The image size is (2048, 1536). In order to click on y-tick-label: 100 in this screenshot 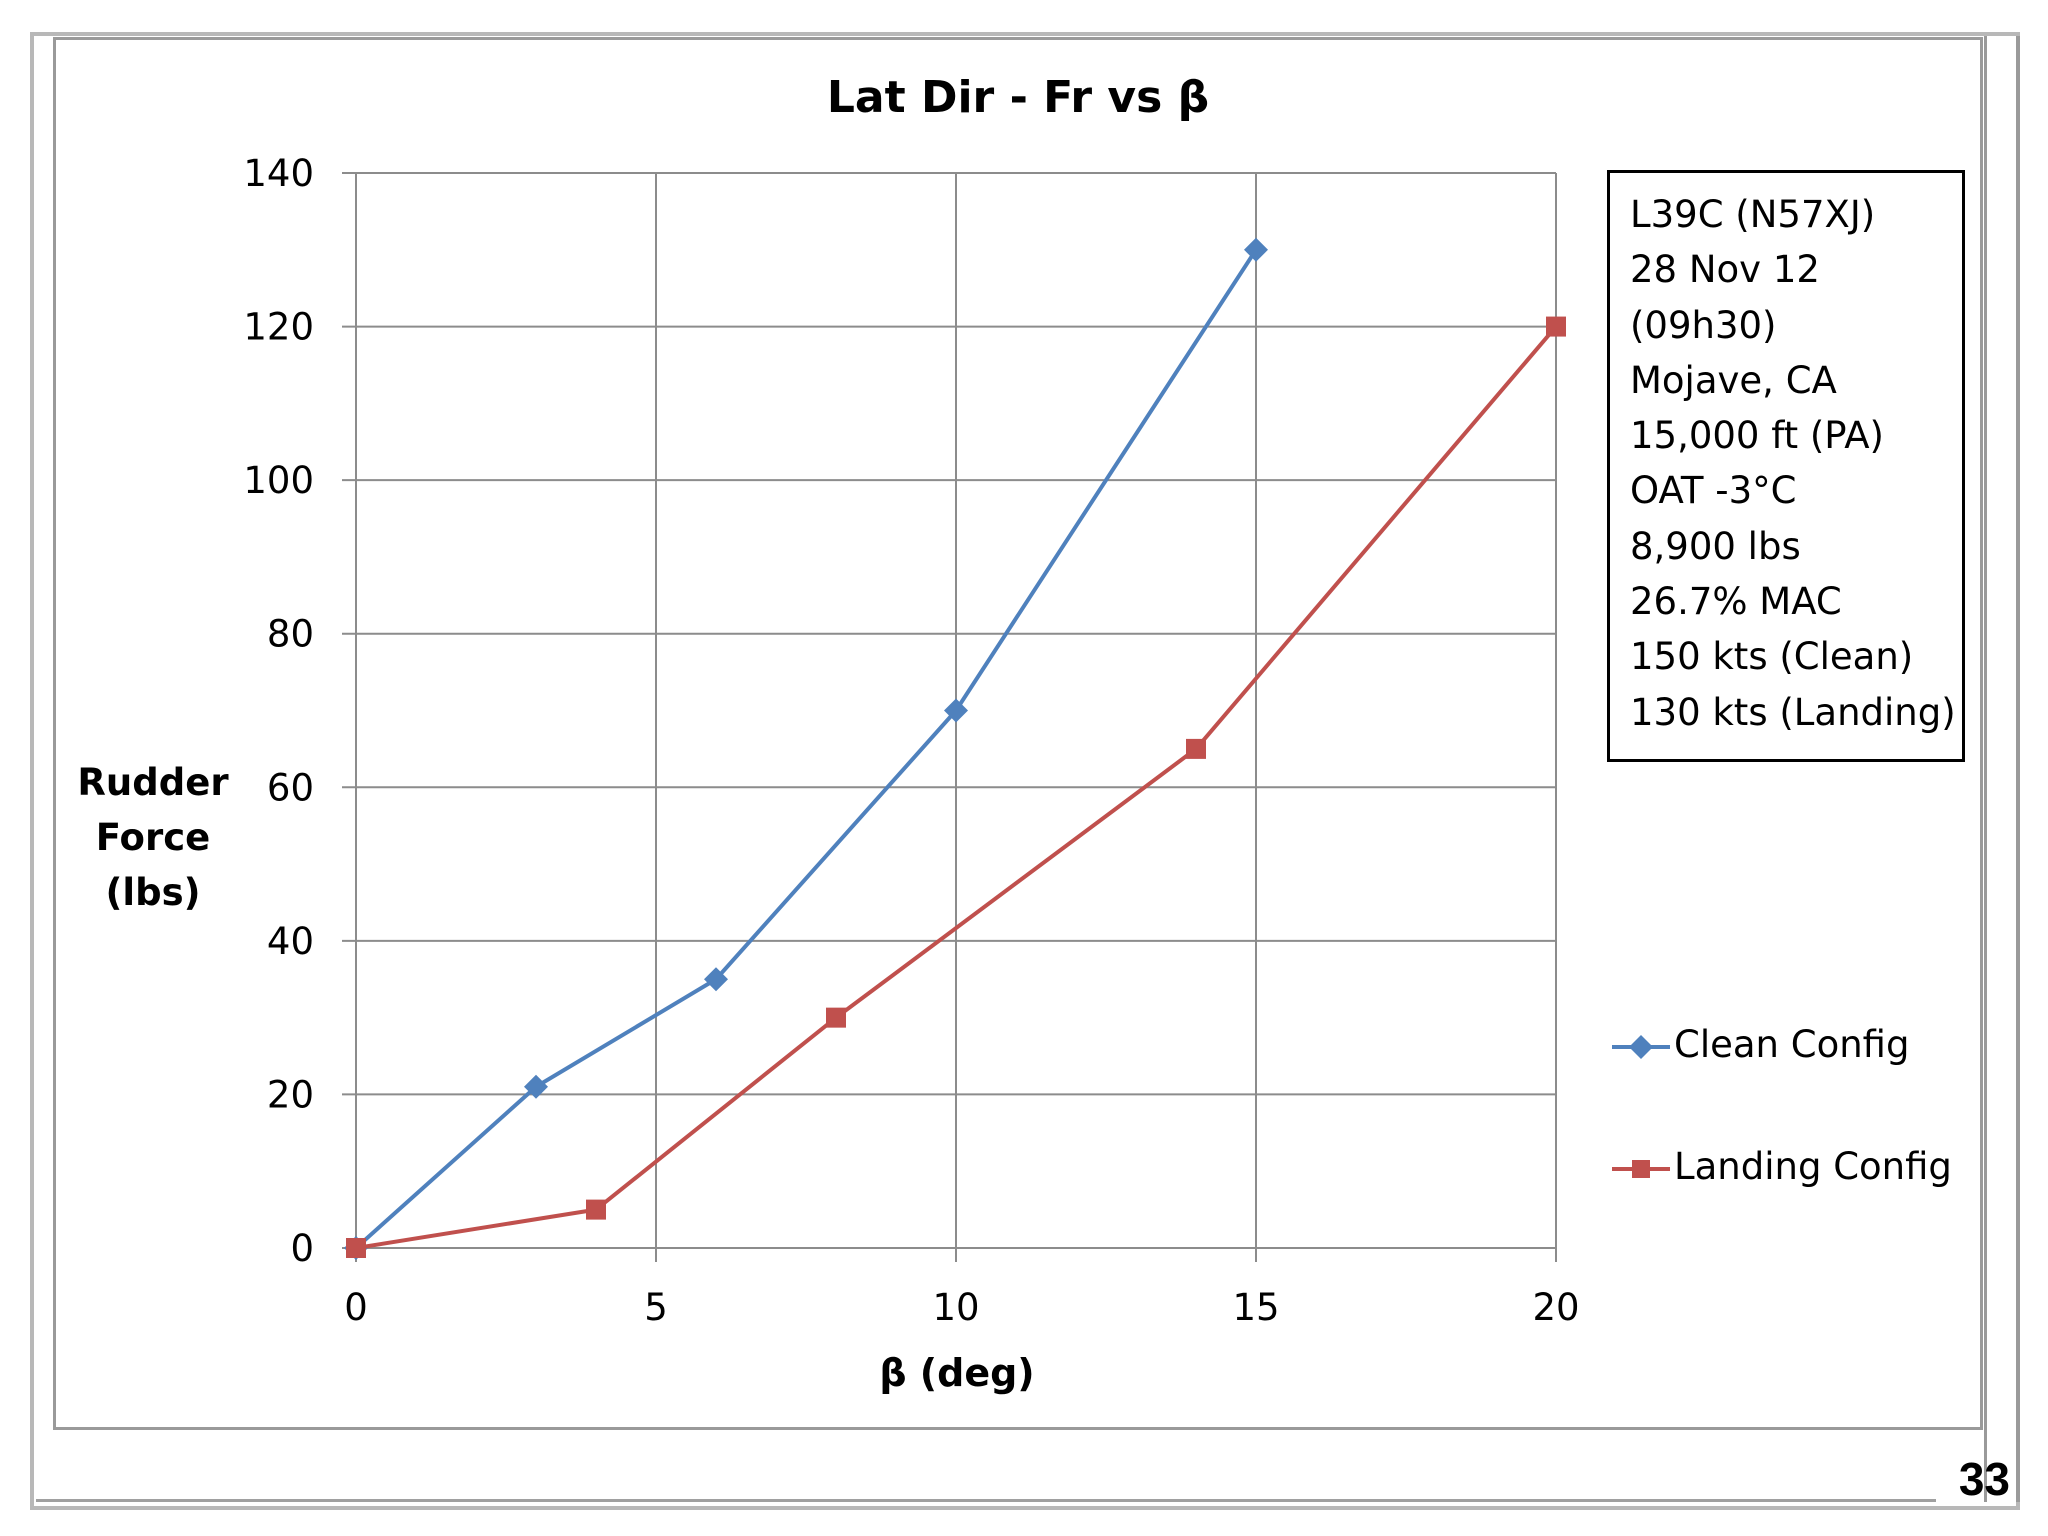, I will do `click(278, 480)`.